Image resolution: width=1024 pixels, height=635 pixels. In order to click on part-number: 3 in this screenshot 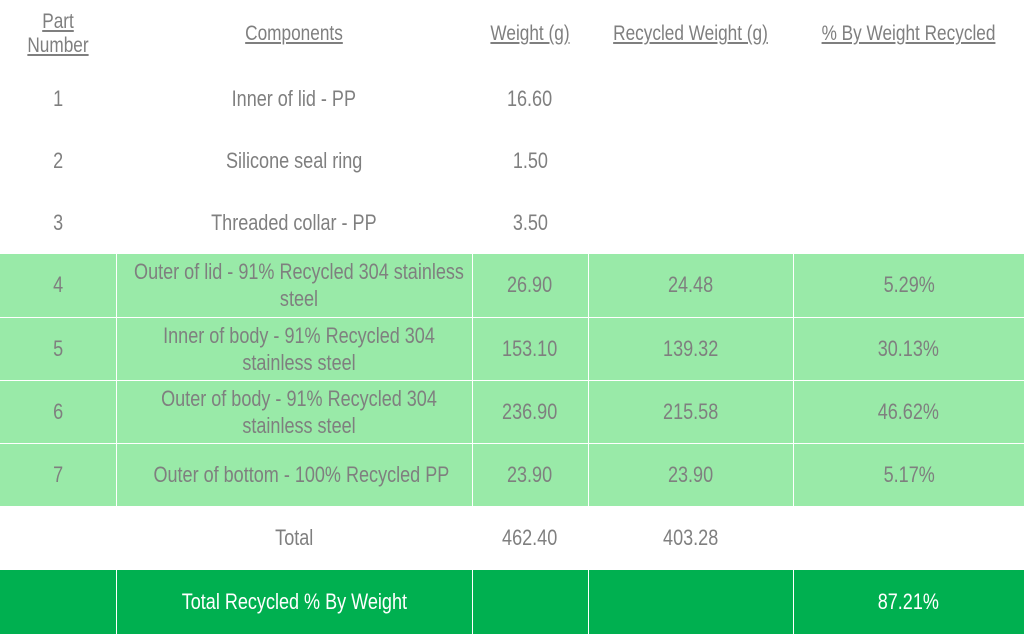, I will do `click(58, 222)`.